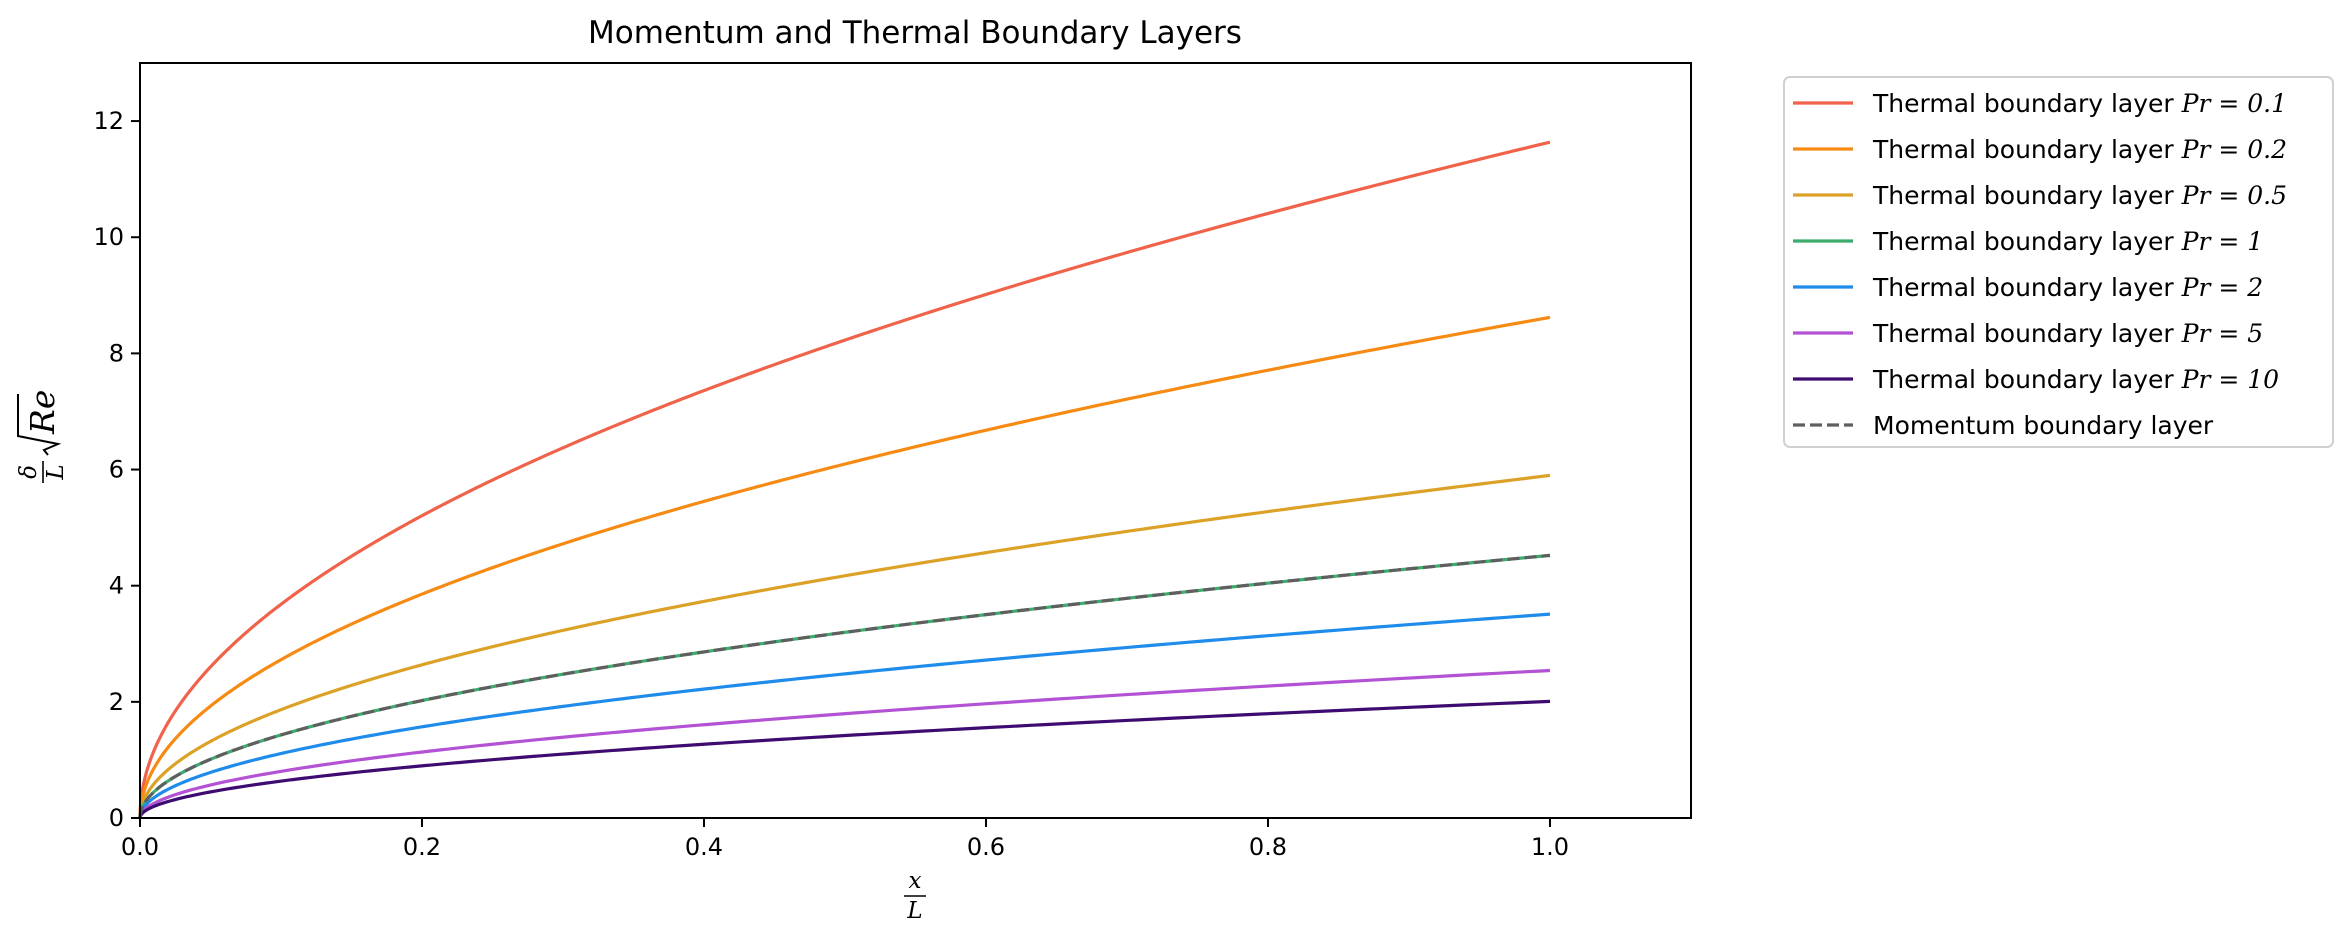  What do you see at coordinates (42, 412) in the screenshot?
I see `y-label-radicand: Re` at bounding box center [42, 412].